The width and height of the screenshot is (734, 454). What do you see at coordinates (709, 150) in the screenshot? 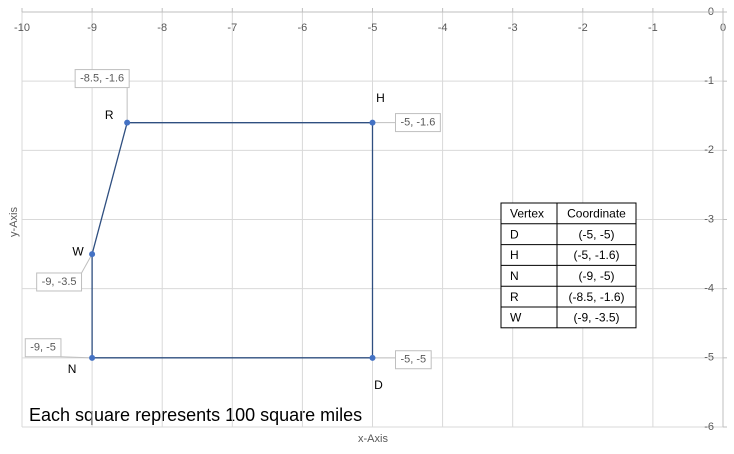
I see `y-tick-label: -2` at bounding box center [709, 150].